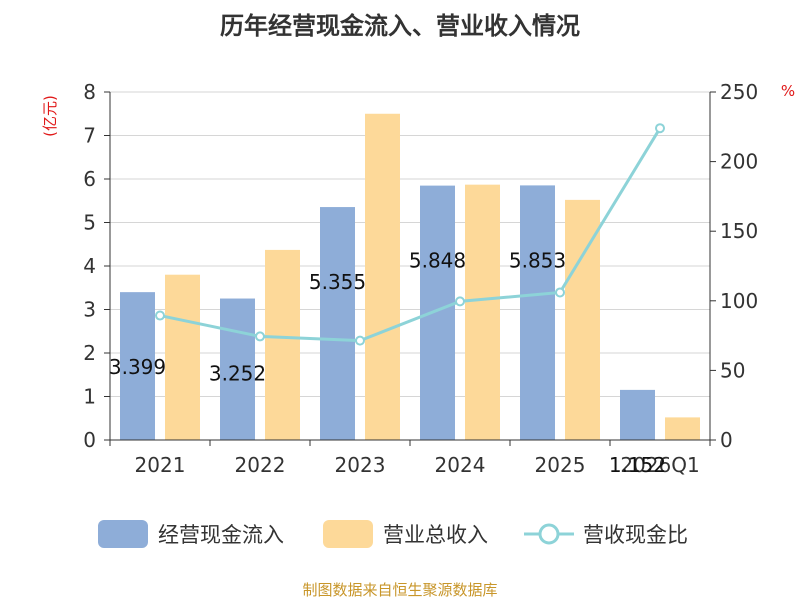  I want to click on legend-swatch-ratio-marker, so click(549, 534).